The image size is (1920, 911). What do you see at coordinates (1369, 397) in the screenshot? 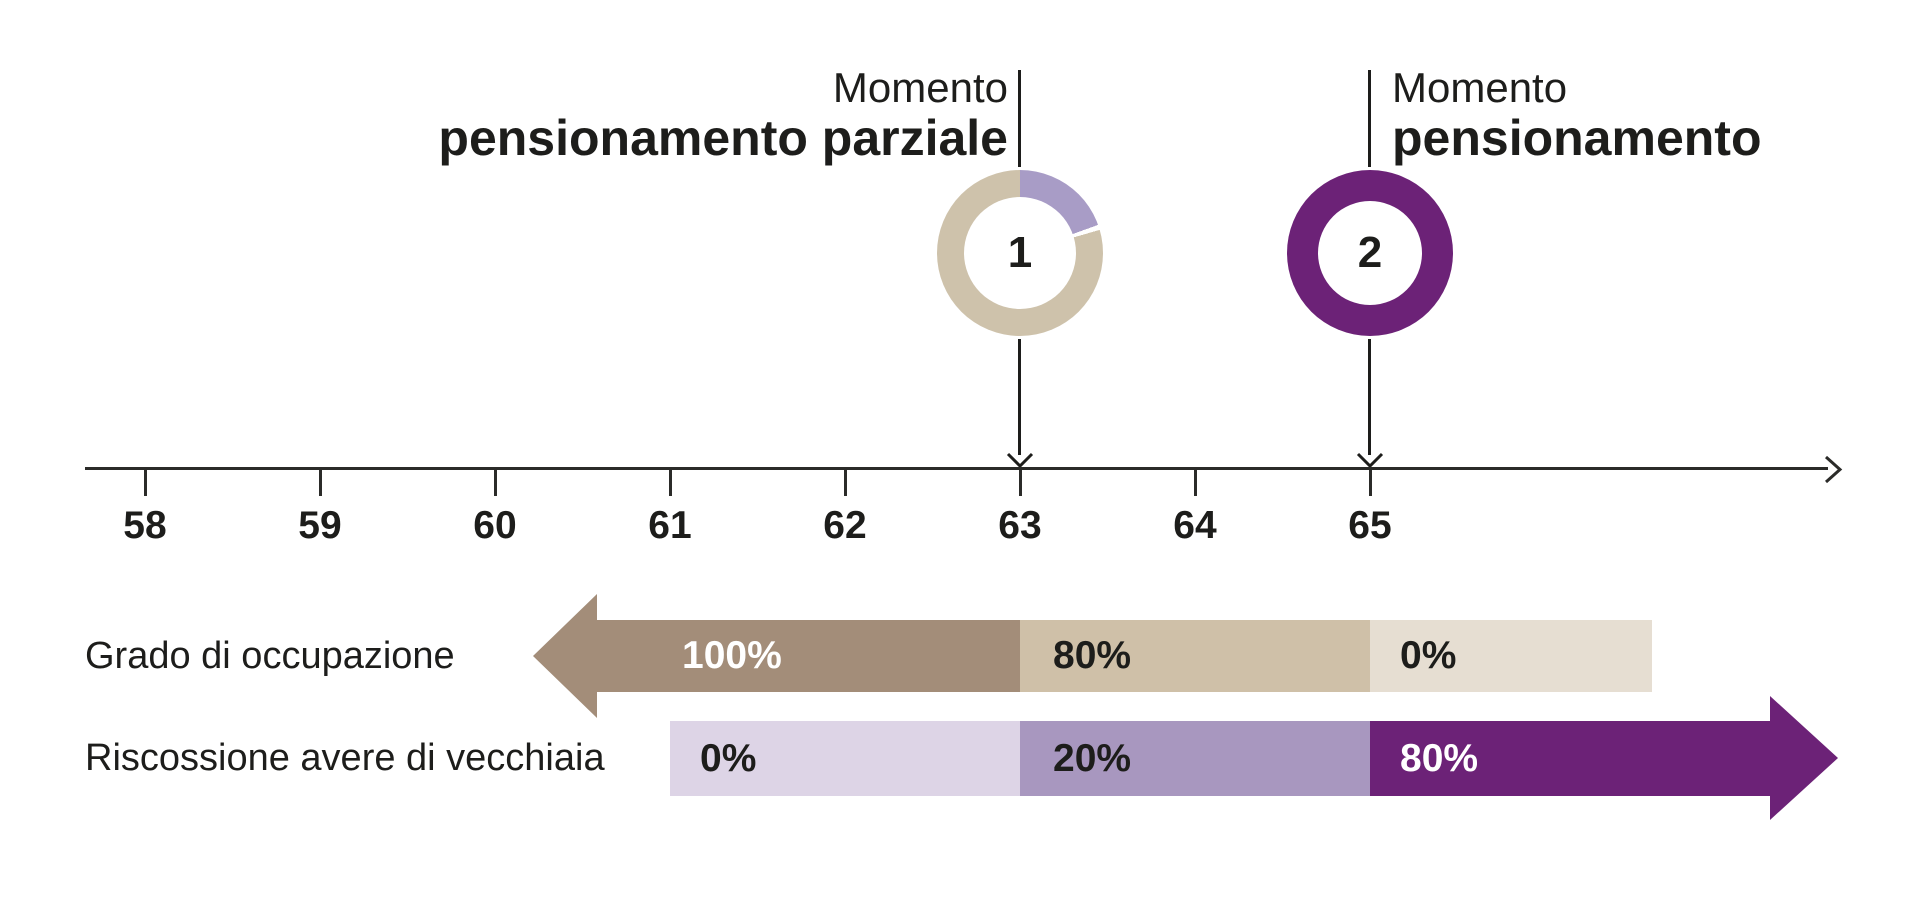
I see `event2-connector-line-bottom` at bounding box center [1369, 397].